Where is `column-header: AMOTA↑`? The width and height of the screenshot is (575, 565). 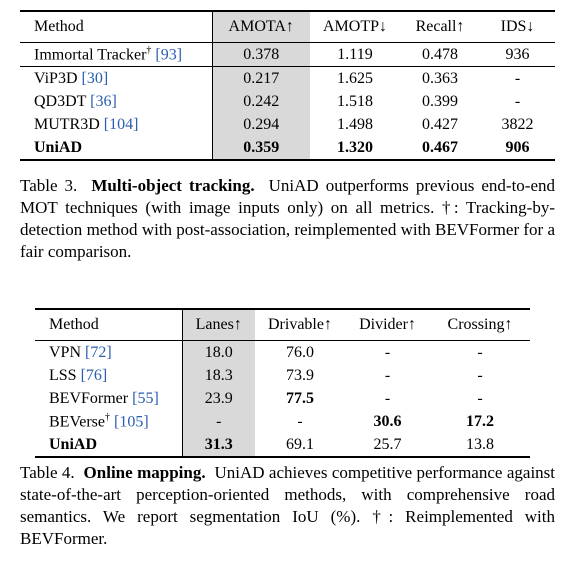
column-header: AMOTA↑ is located at coordinates (260, 27).